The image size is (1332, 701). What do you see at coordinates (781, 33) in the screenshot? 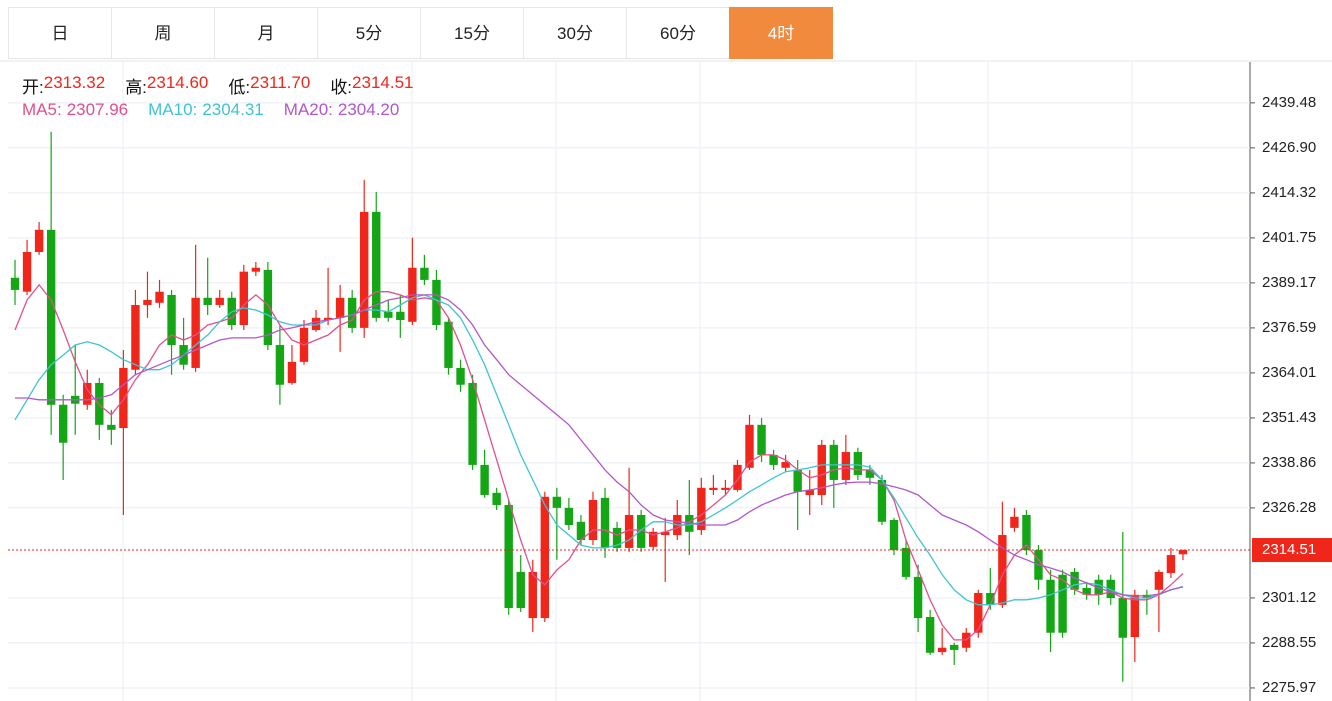
I see `period-tab: 4时` at bounding box center [781, 33].